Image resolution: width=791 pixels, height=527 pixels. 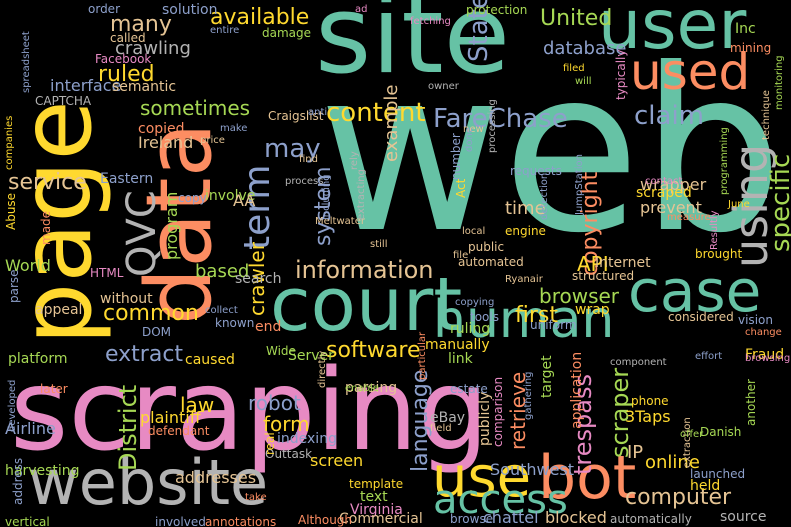 I want to click on word-tools: tools, so click(x=484, y=317).